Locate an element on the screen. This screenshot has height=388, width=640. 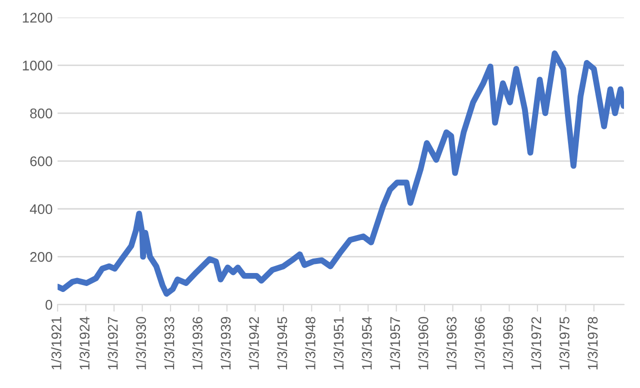
x-tick-label: 1/3/1963 is located at coordinates (451, 343).